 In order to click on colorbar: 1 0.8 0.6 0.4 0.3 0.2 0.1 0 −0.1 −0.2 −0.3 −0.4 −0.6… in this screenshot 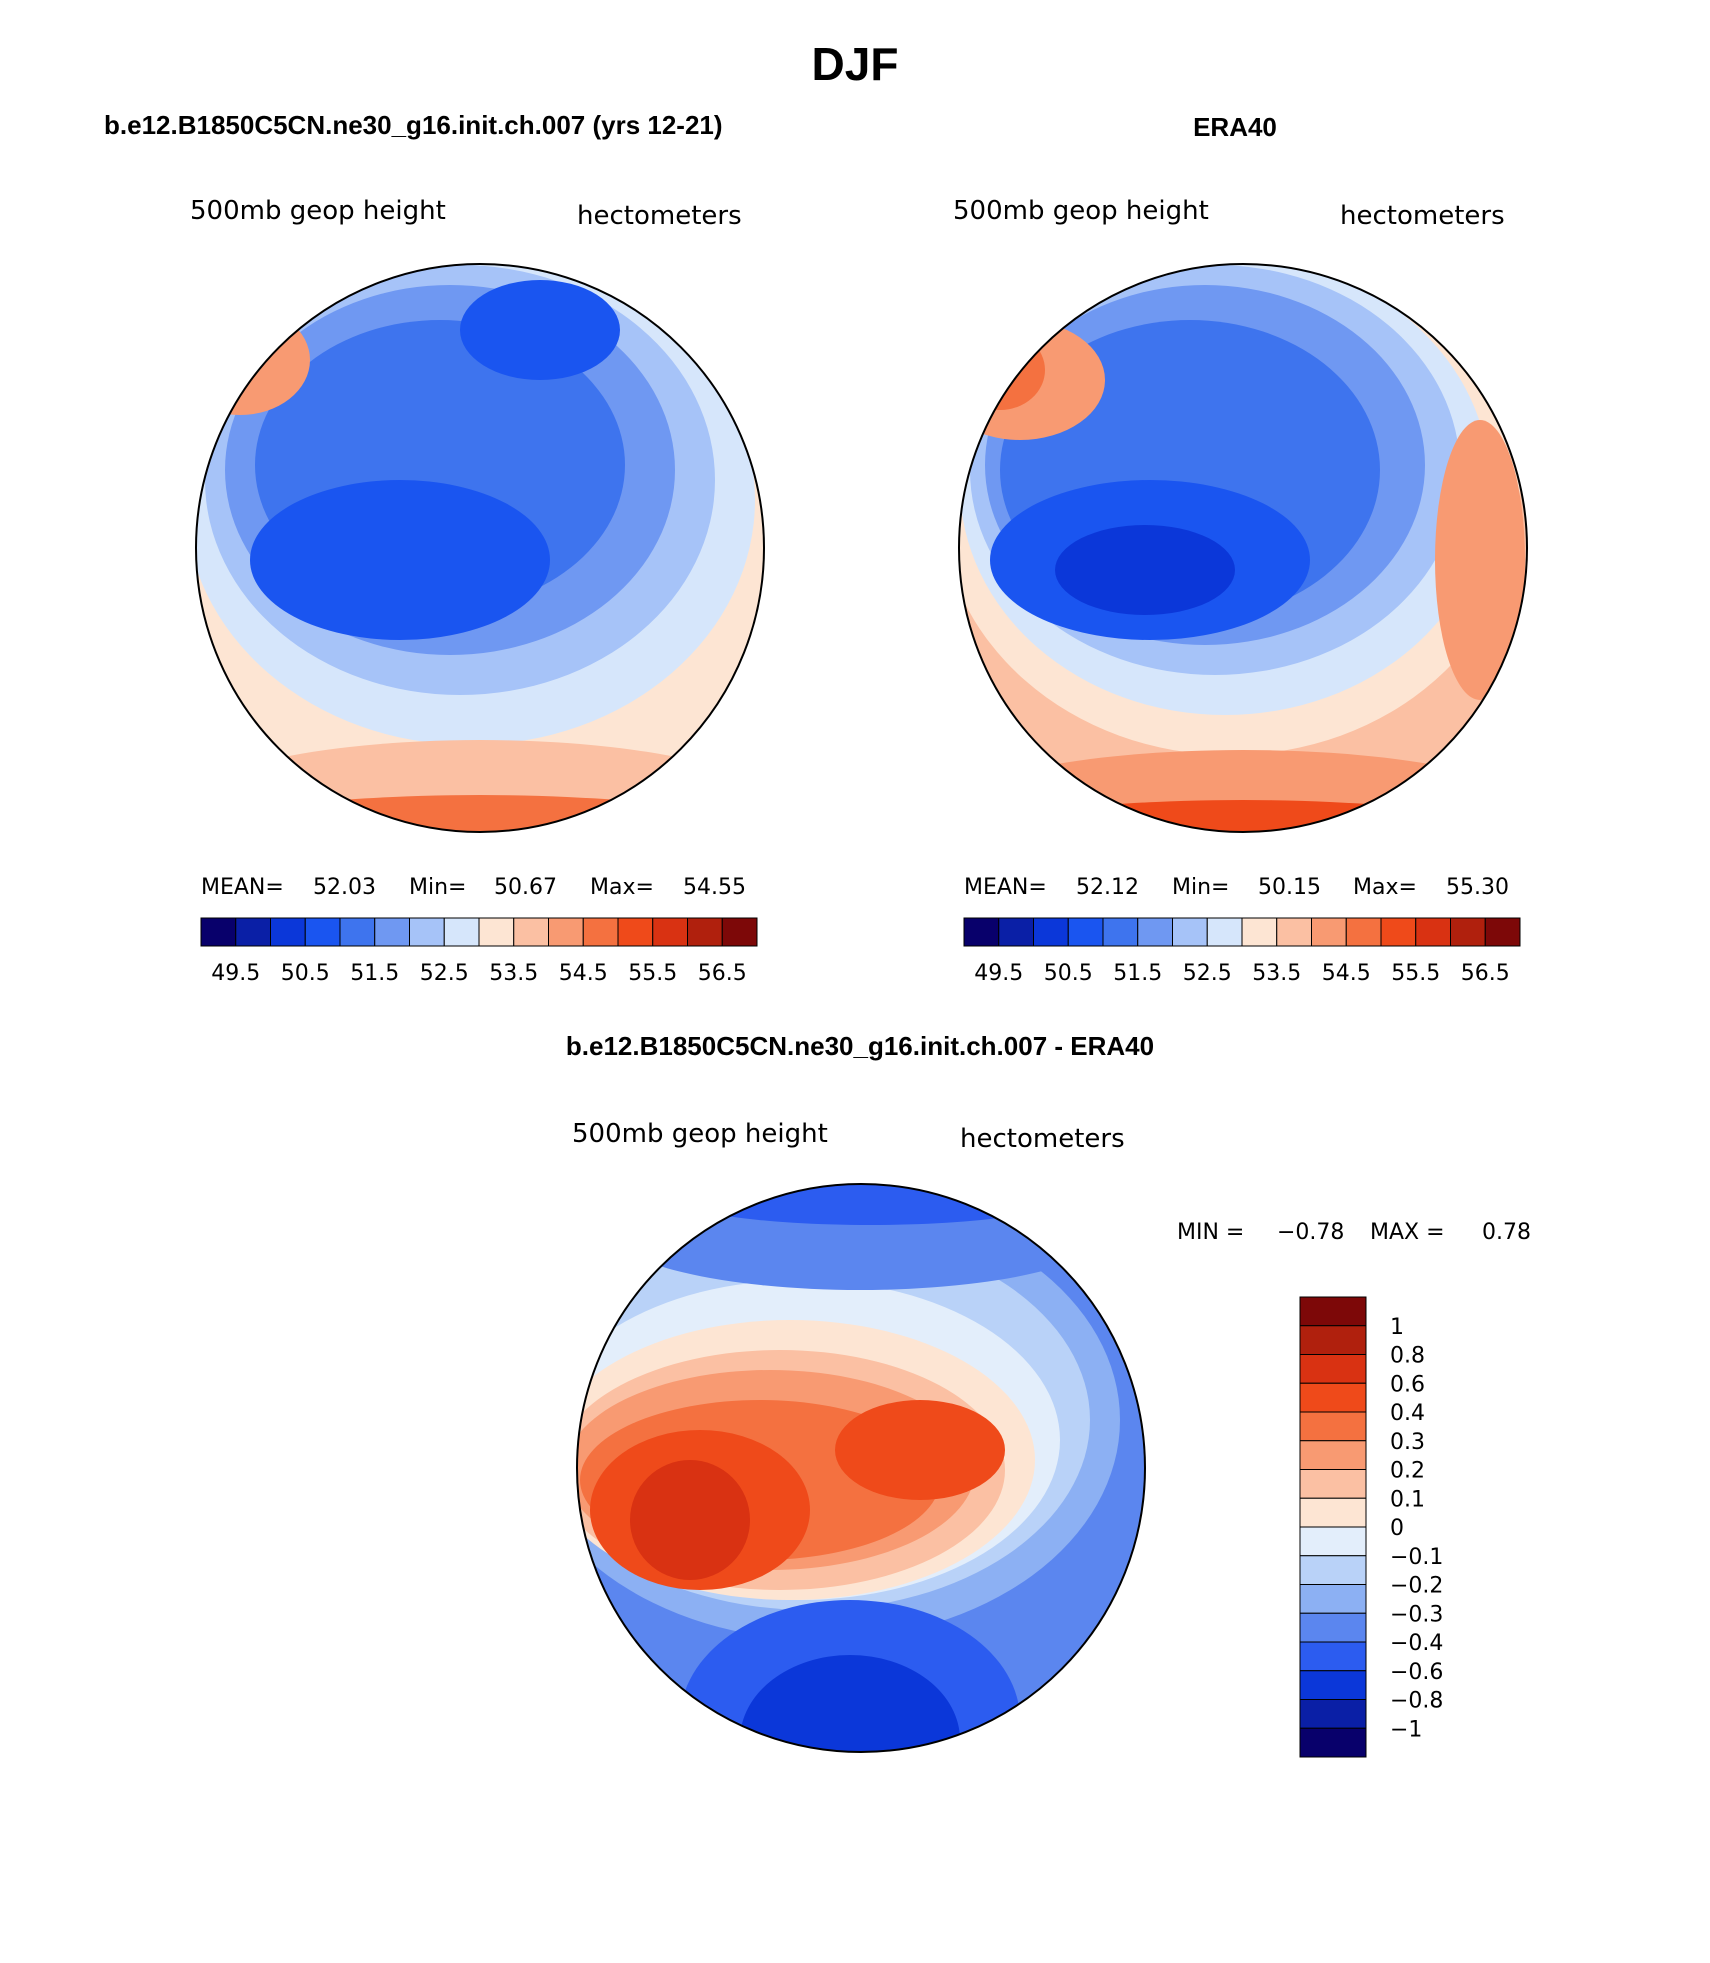, I will do `click(1371, 1527)`.